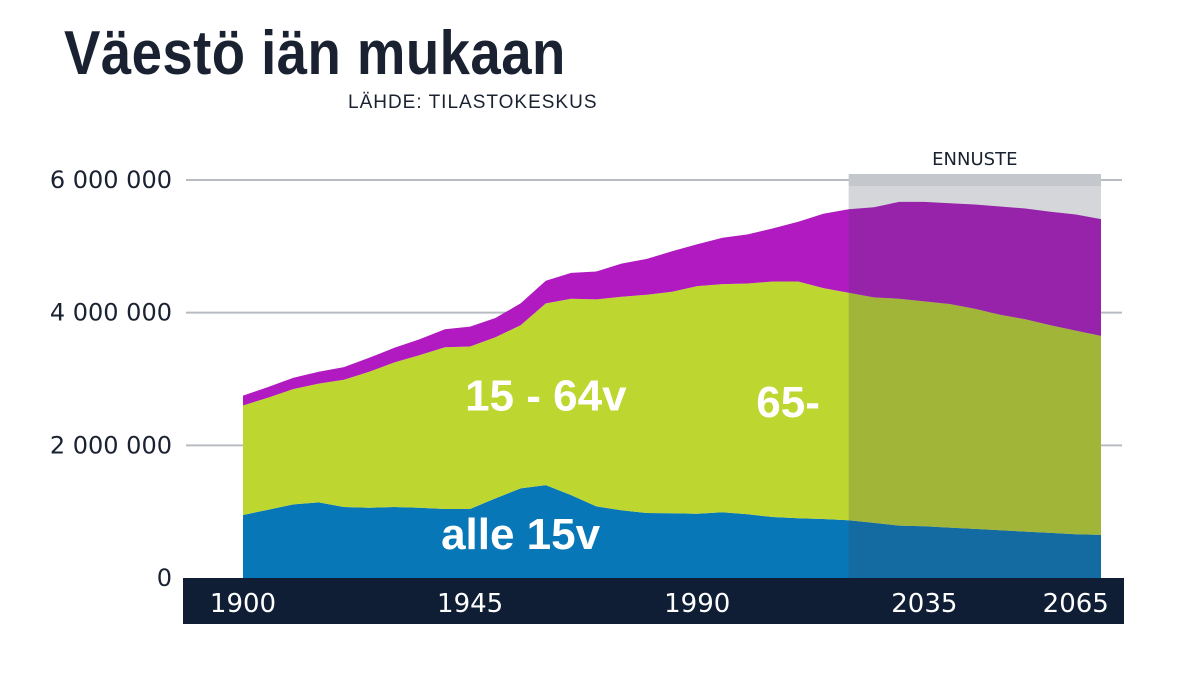  I want to click on x-tick-label-3: 2035, so click(924, 604).